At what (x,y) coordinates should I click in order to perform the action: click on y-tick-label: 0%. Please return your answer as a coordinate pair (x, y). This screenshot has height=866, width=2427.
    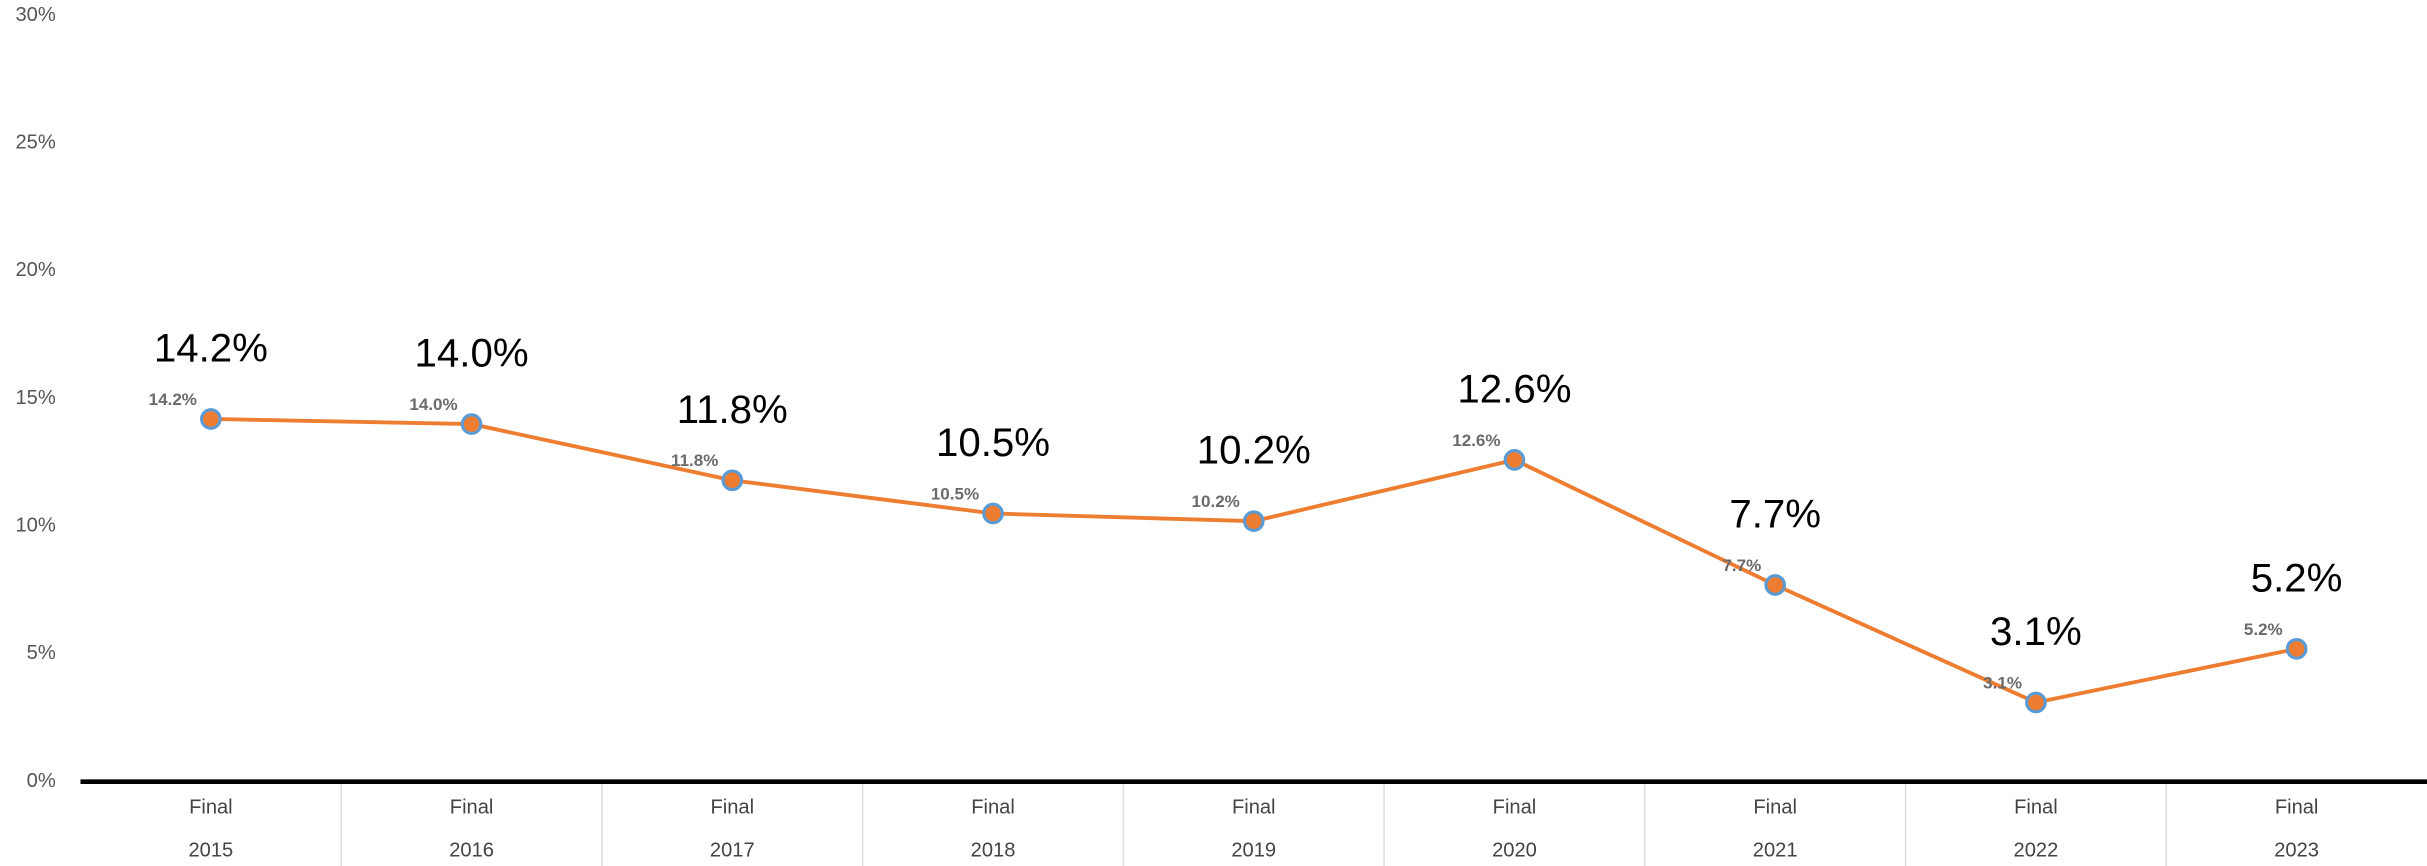
    Looking at the image, I should click on (41, 781).